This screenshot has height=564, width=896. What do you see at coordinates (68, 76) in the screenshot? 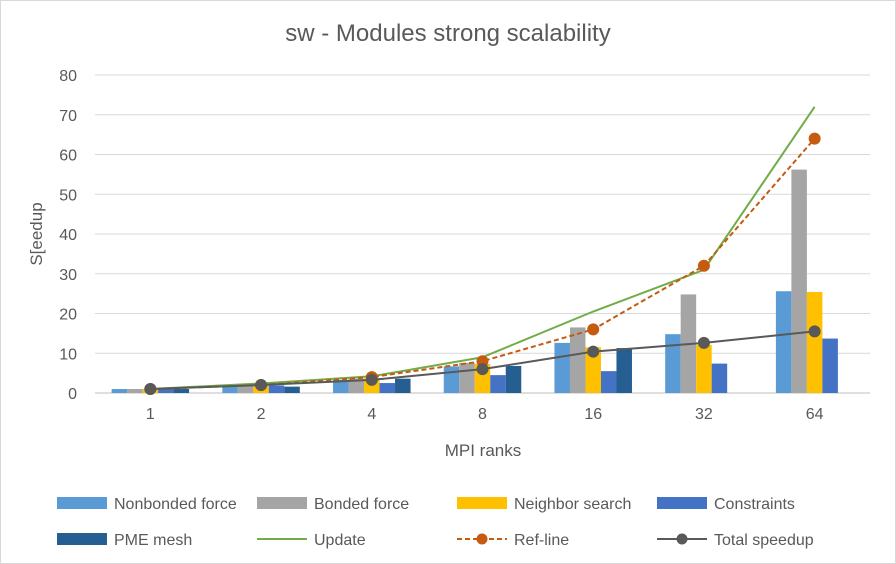
I see `y-tick-label: 80` at bounding box center [68, 76].